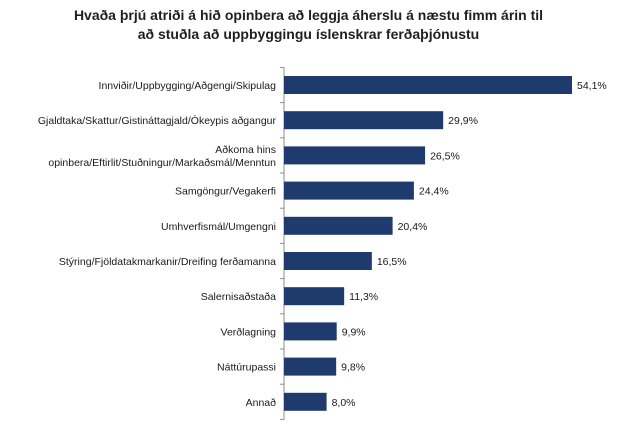 Image resolution: width=617 pixels, height=431 pixels. I want to click on data-label: 8,0%, so click(344, 403).